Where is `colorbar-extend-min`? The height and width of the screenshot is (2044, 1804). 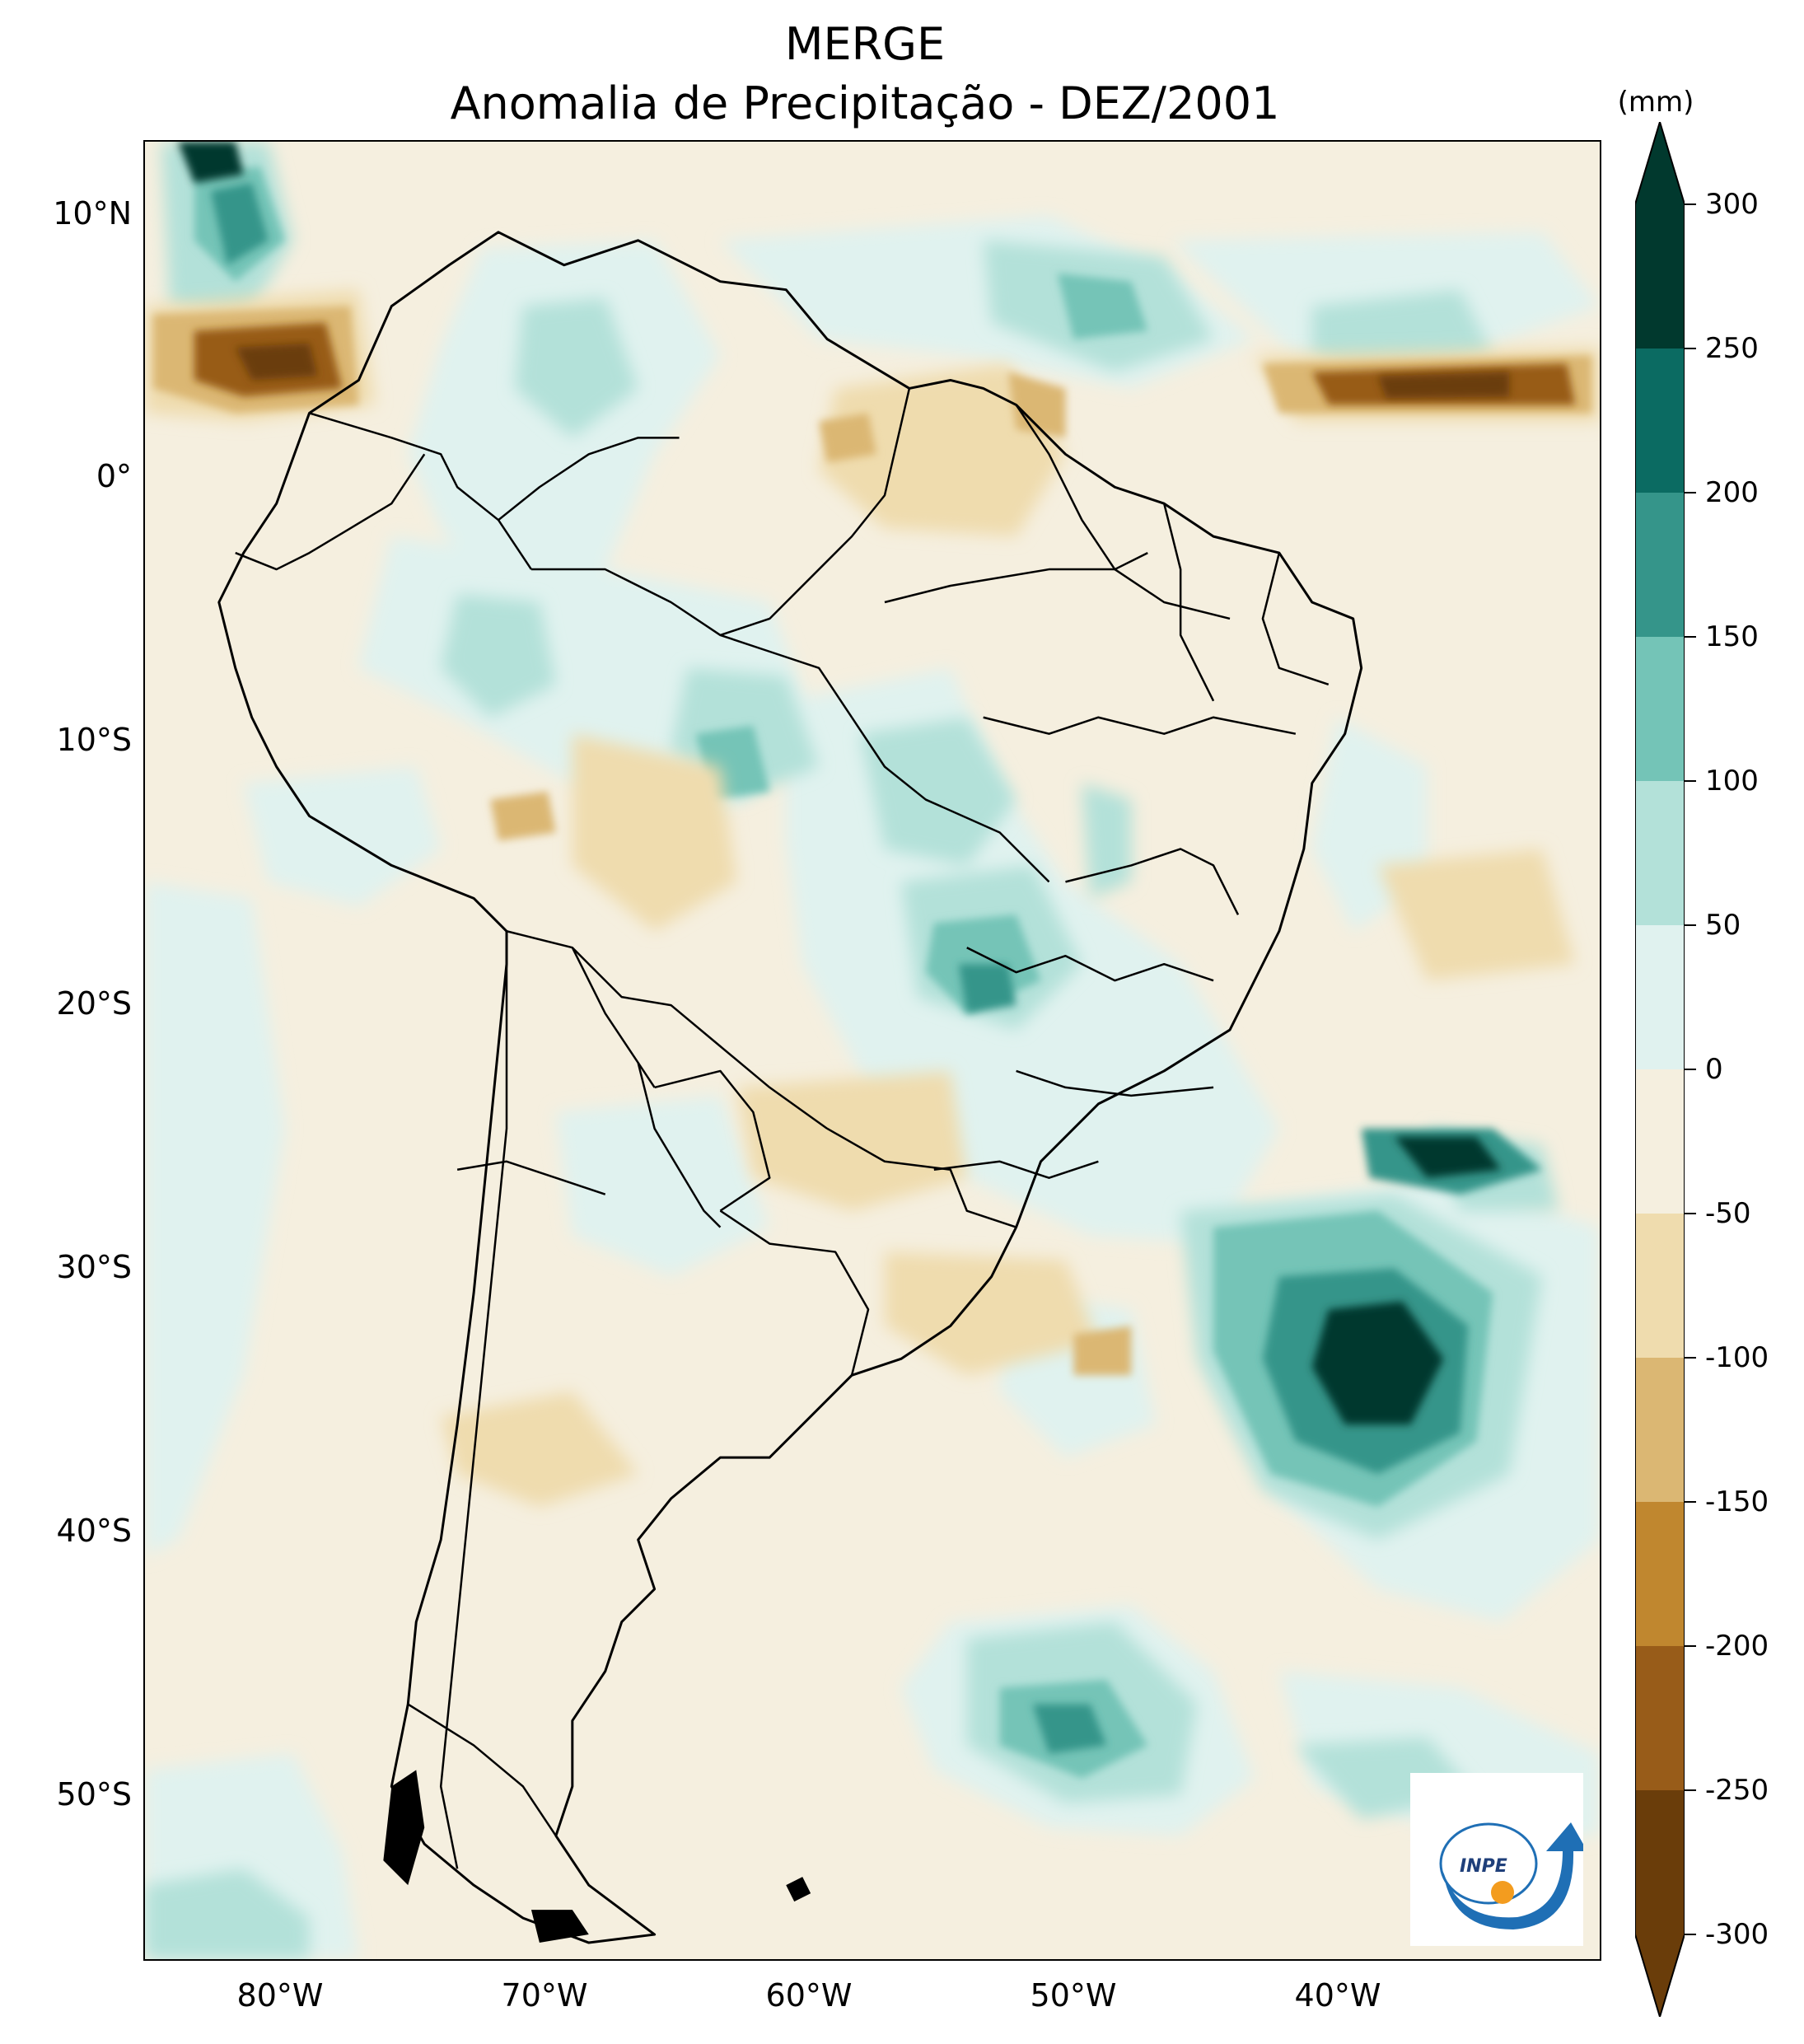 colorbar-extend-min is located at coordinates (1660, 1975).